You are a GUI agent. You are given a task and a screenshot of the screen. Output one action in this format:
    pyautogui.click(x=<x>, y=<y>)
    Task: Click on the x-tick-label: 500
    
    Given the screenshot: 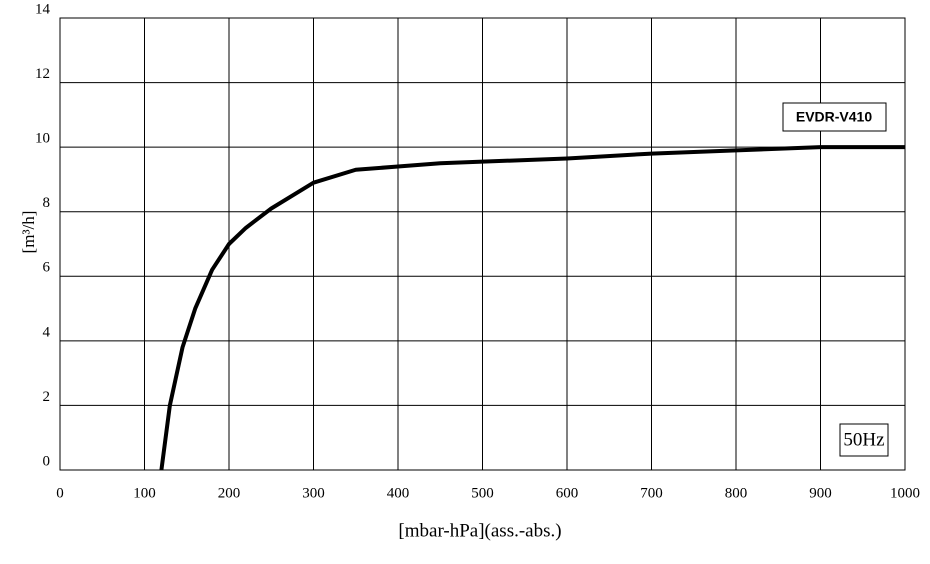 What is the action you would take?
    pyautogui.click(x=482, y=493)
    